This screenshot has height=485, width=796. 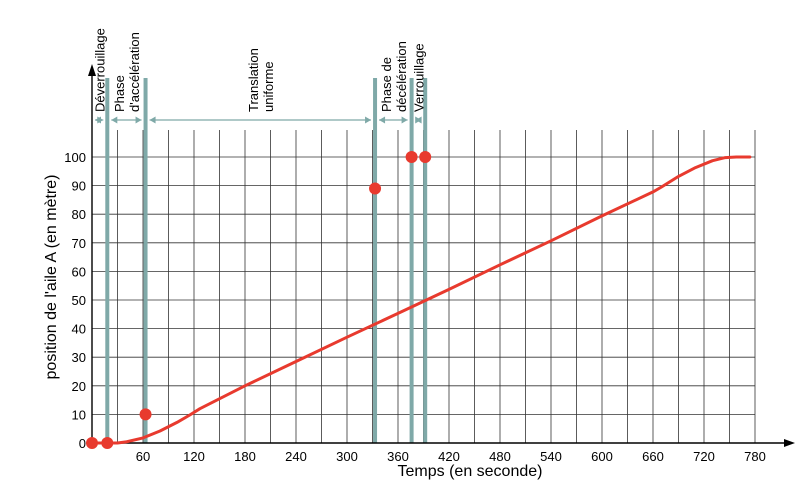 What do you see at coordinates (253, 80) in the screenshot?
I see `phase-label-2-0: Translation` at bounding box center [253, 80].